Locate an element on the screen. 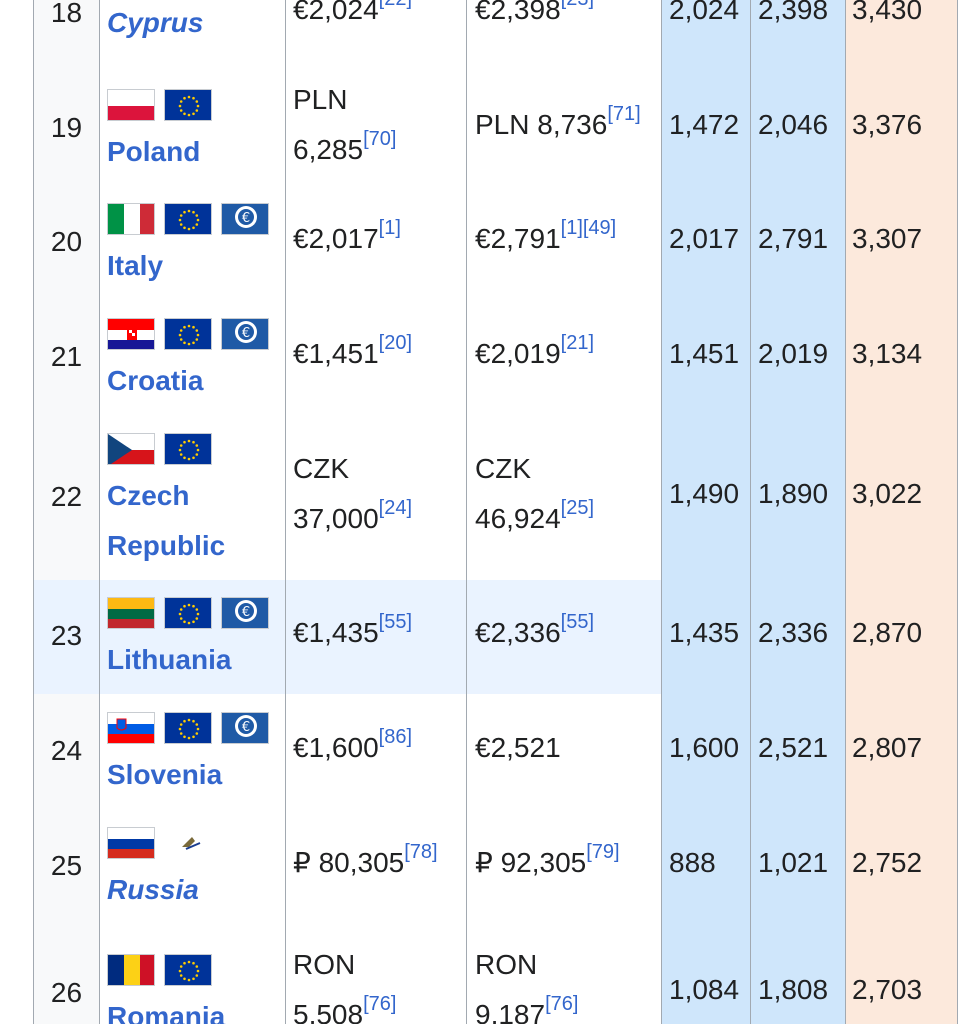 The image size is (962, 1024). average-wage-local-cell: €2,398[23] is located at coordinates (534, 19).